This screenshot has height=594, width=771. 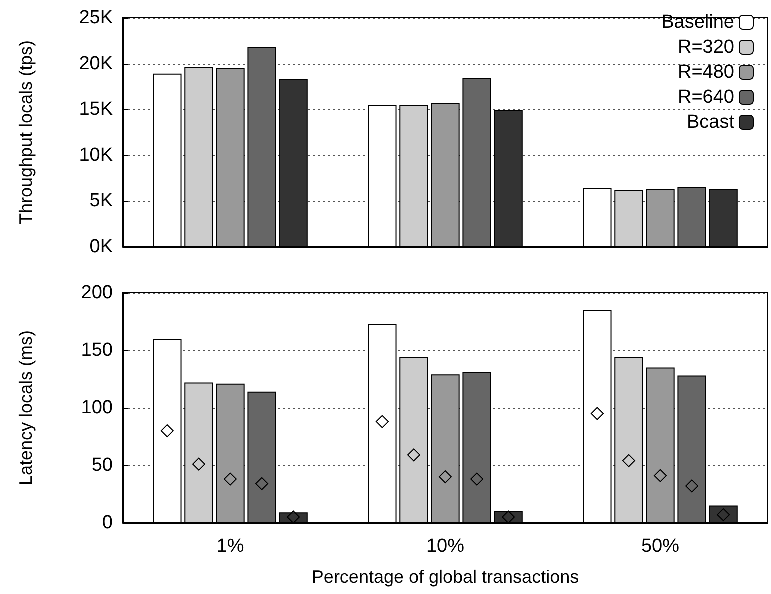 What do you see at coordinates (706, 72) in the screenshot?
I see `legend-label: R=480` at bounding box center [706, 72].